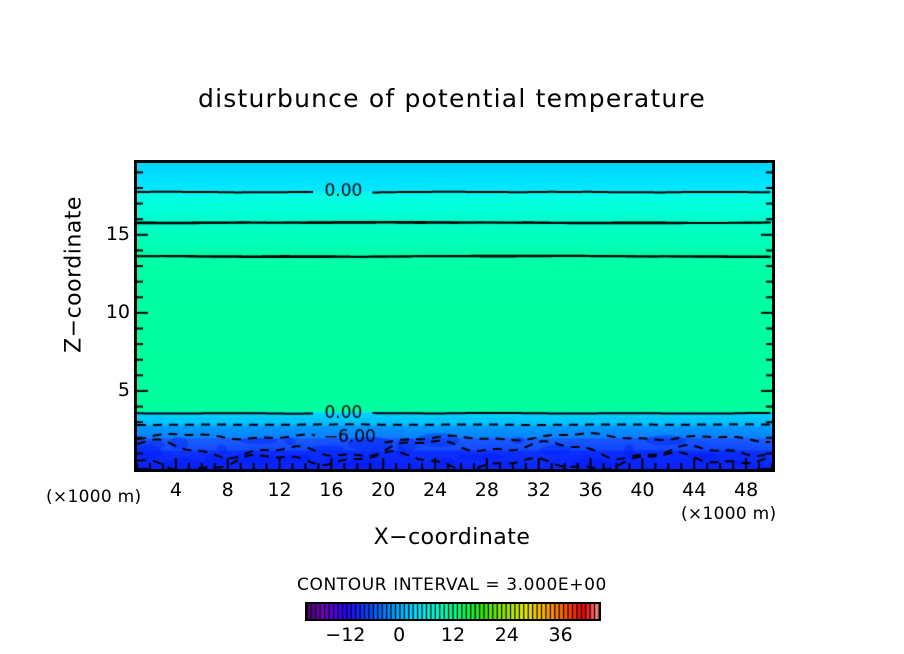 The width and height of the screenshot is (904, 654). I want to click on y-tick-label-5: 5, so click(123, 389).